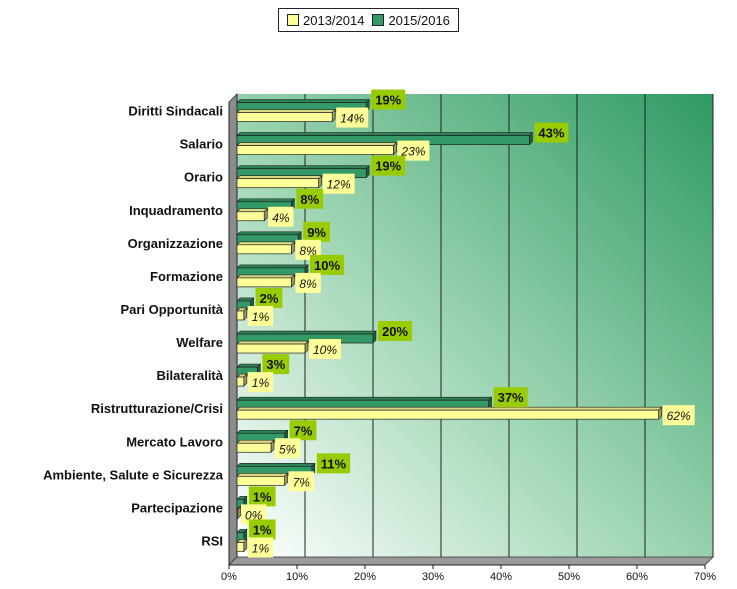  I want to click on data-label-text: 2%, so click(269, 298).